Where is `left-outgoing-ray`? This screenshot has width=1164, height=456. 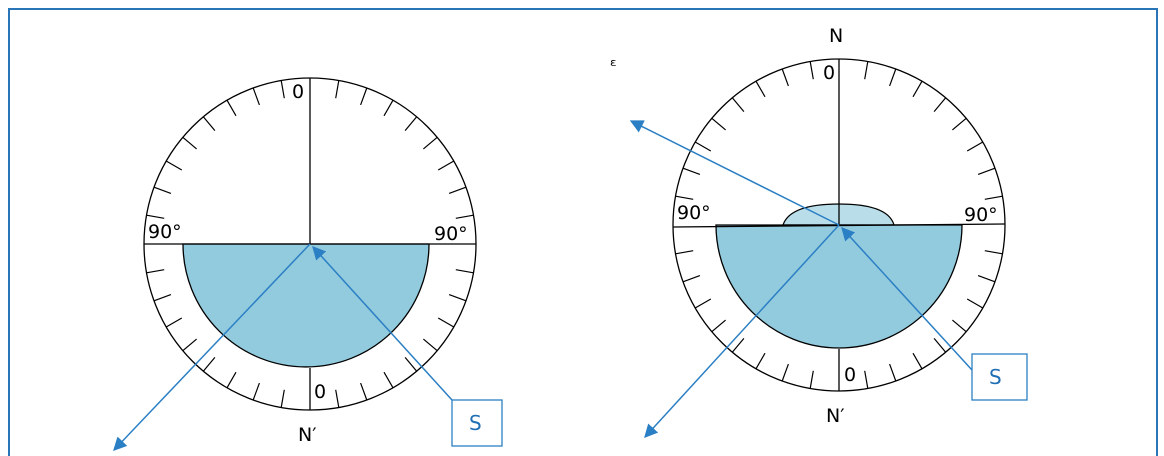 left-outgoing-ray is located at coordinates (212, 347).